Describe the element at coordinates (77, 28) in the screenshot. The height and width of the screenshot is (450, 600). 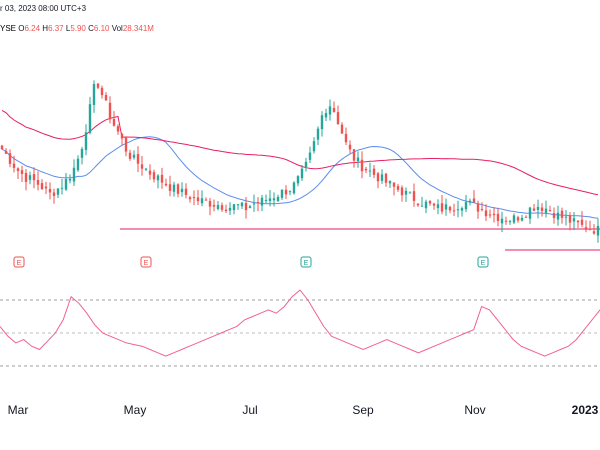
I see `ohlc-row: YSE O6.24 H6.37 L5.90 C6.10 Vol28.341M` at that location.